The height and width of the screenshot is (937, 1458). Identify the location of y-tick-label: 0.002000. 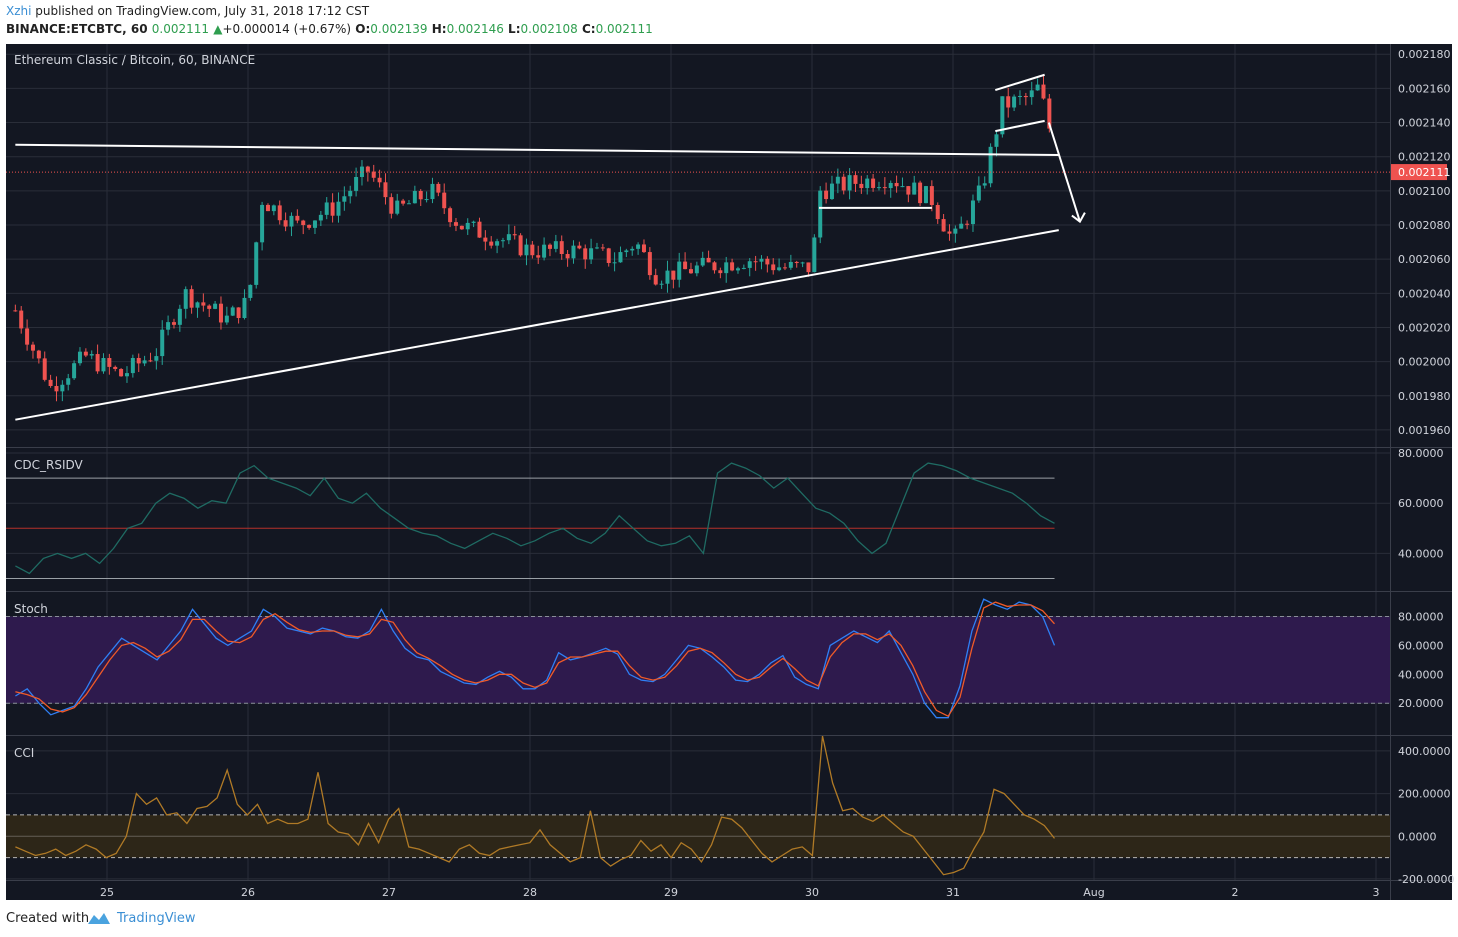
(1424, 362).